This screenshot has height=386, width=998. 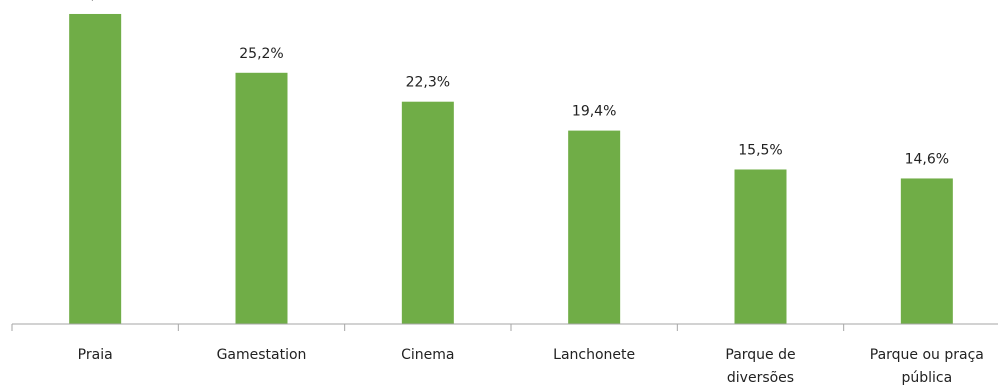 I want to click on category-label: Parque de, so click(x=760, y=355).